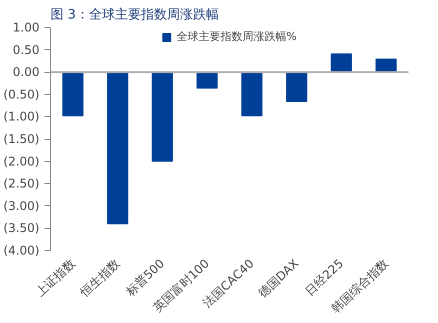 The image size is (438, 323). What do you see at coordinates (21, 117) in the screenshot?
I see `y-tick-label: (1.00)` at bounding box center [21, 117].